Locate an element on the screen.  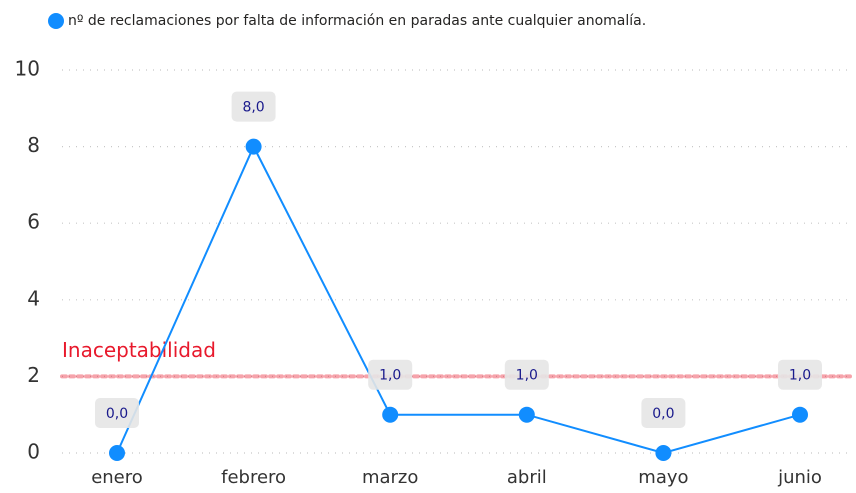
reference-label: Inaceptabilidad is located at coordinates (139, 350).